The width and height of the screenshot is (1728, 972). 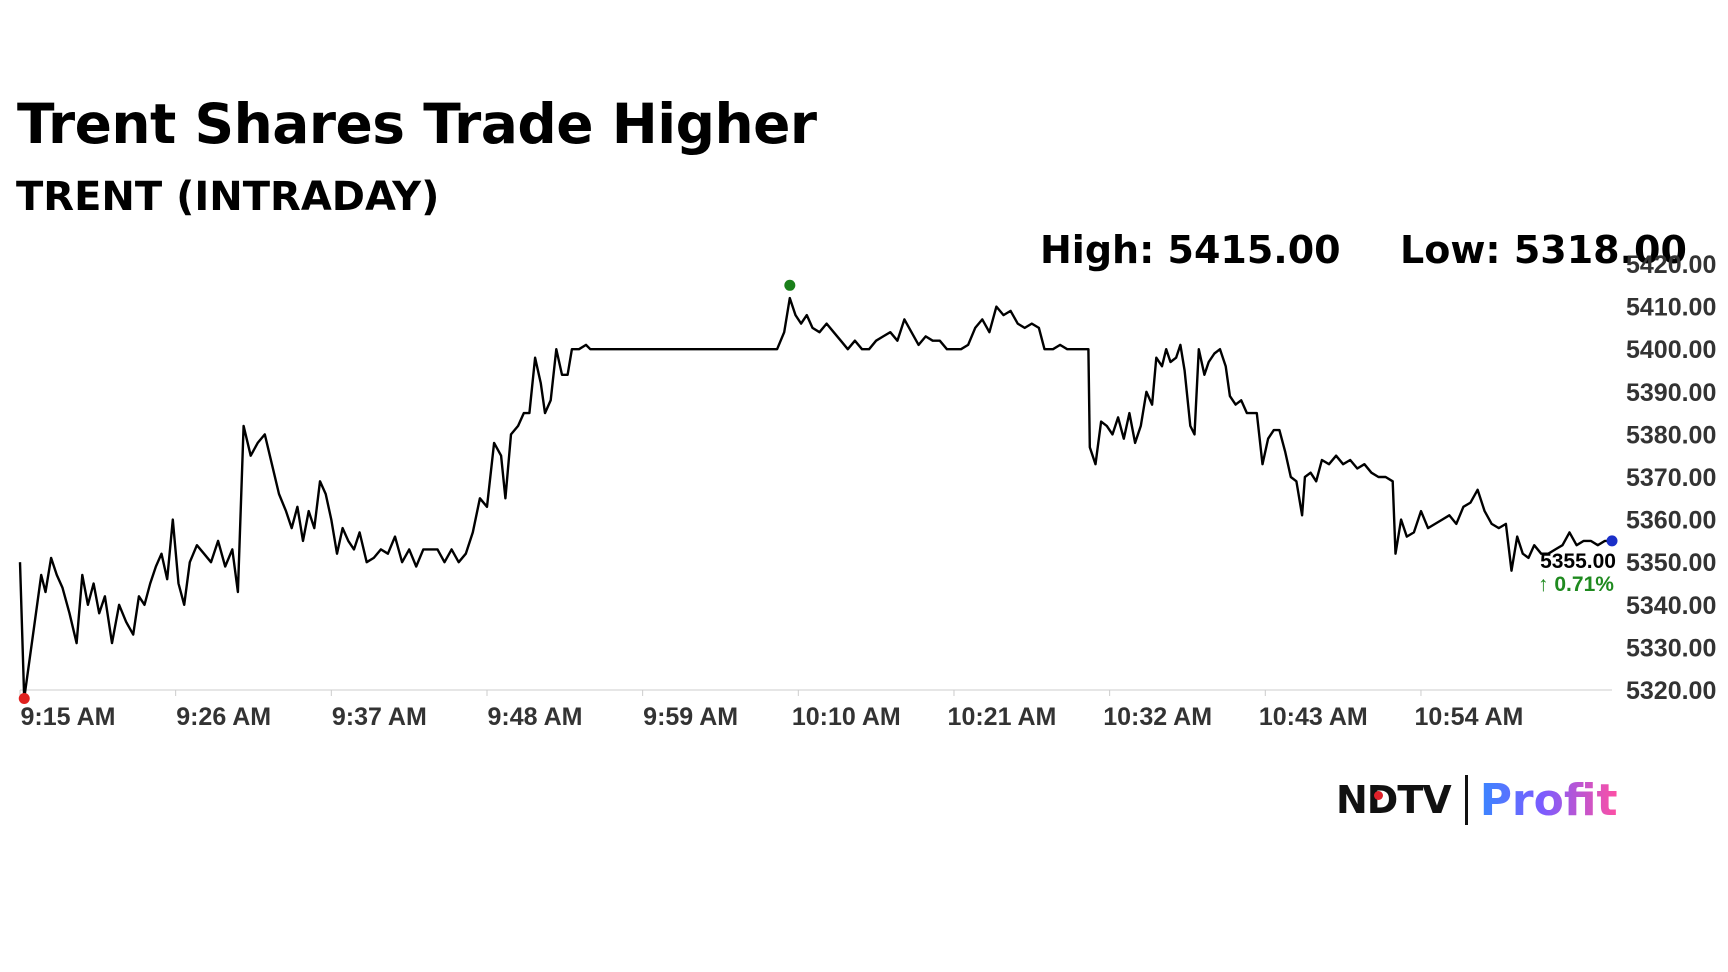 I want to click on high-stat: High: 5415.00, so click(x=1190, y=250).